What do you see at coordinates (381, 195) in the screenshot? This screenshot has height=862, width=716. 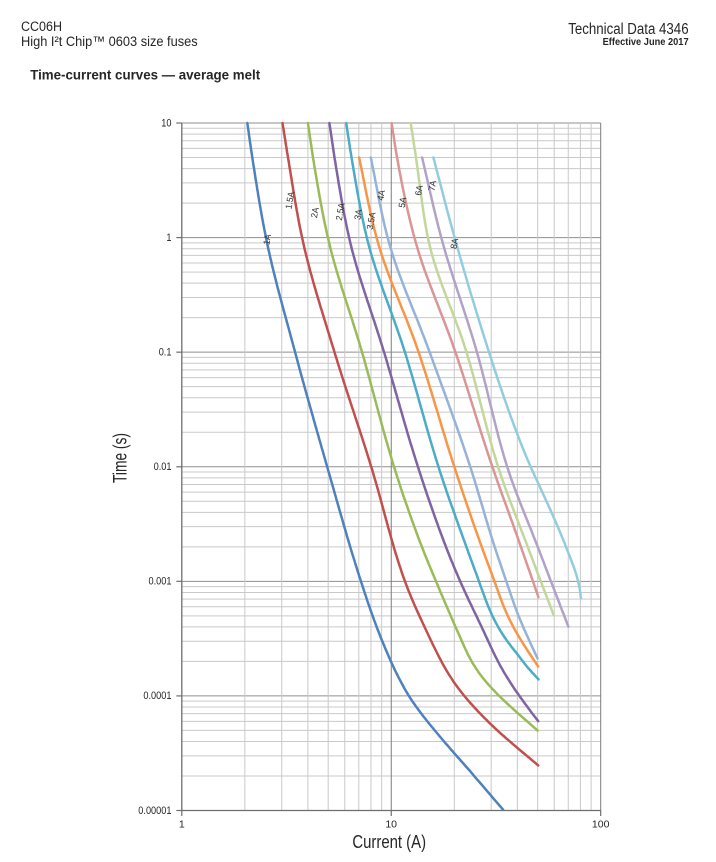 I see `svg-text: 4A` at bounding box center [381, 195].